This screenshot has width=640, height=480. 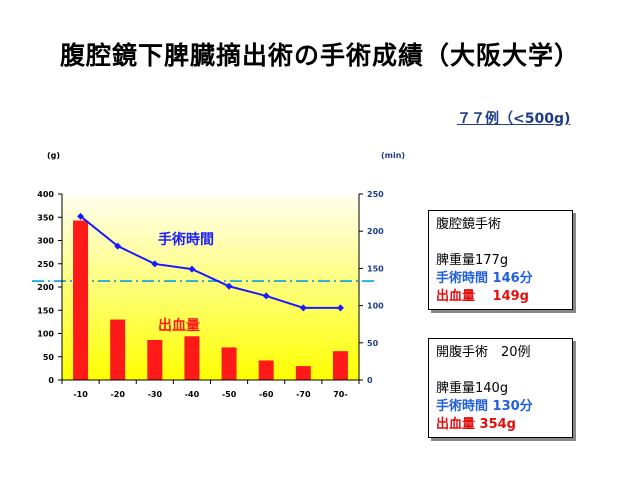 I want to click on time-series-line, so click(x=210, y=262).